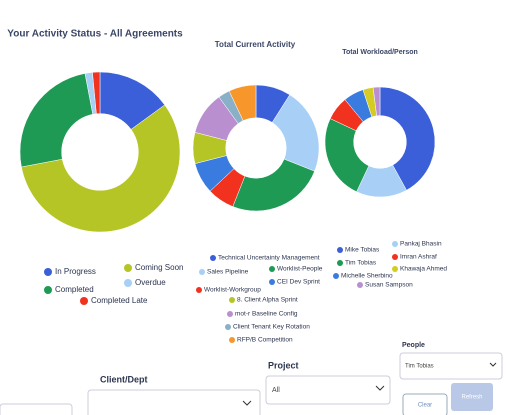 This screenshot has width=509, height=415. I want to click on chart-title: Total Current Activity, so click(255, 44).